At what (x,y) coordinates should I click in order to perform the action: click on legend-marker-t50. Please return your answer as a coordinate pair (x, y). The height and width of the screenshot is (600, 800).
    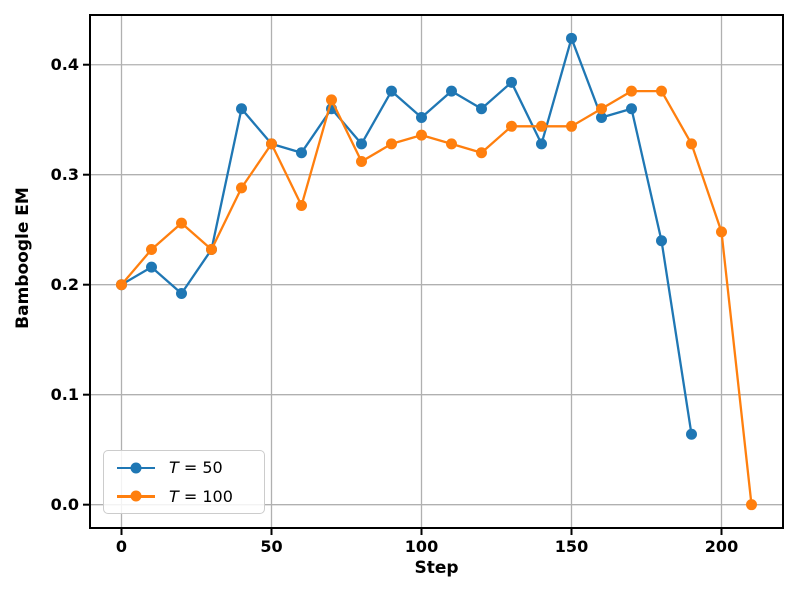
    Looking at the image, I should click on (136, 468).